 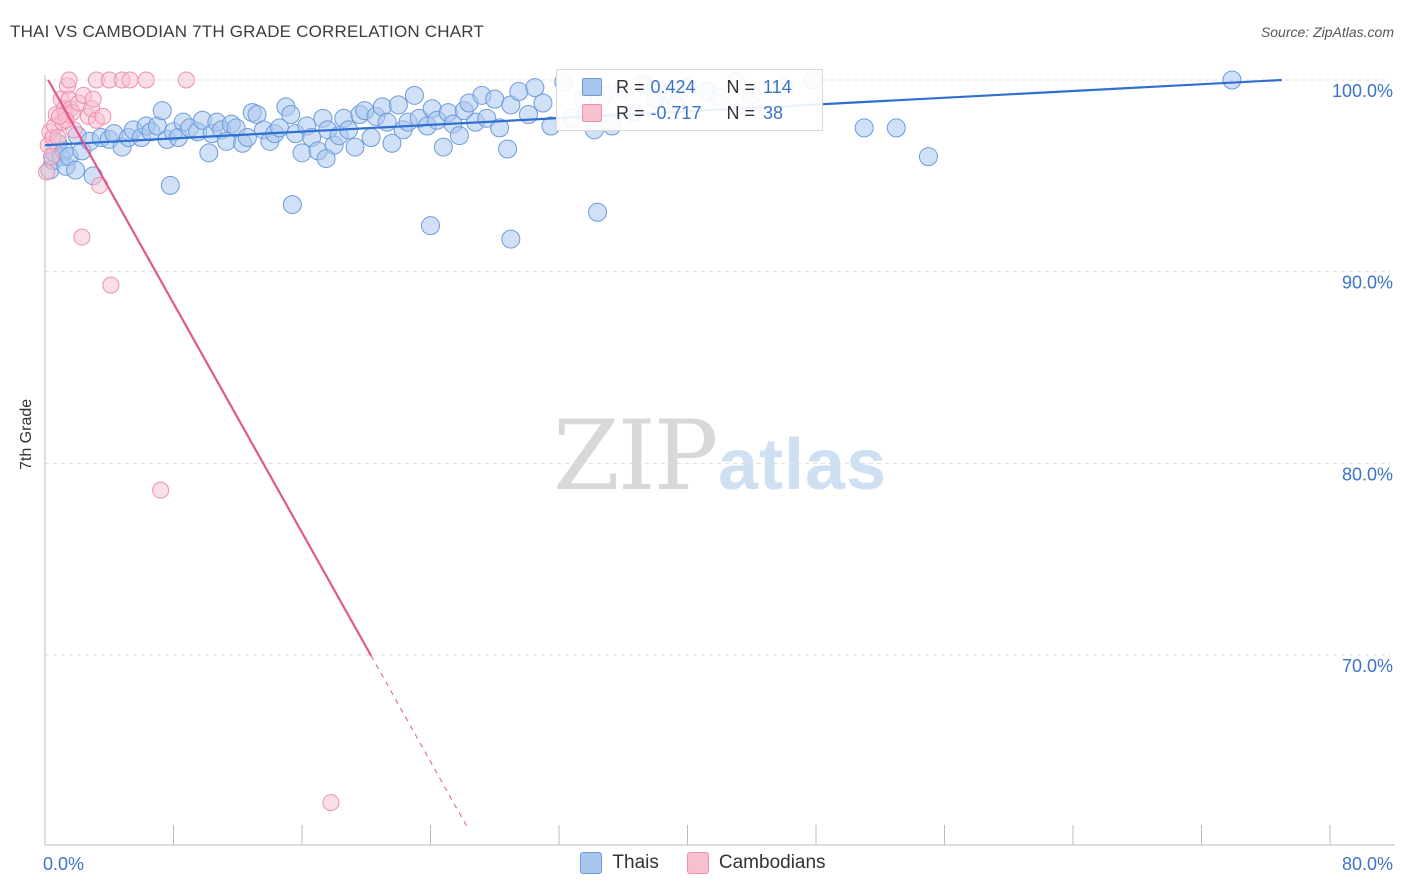 I want to click on legend-n-value: 114, so click(x=777, y=86).